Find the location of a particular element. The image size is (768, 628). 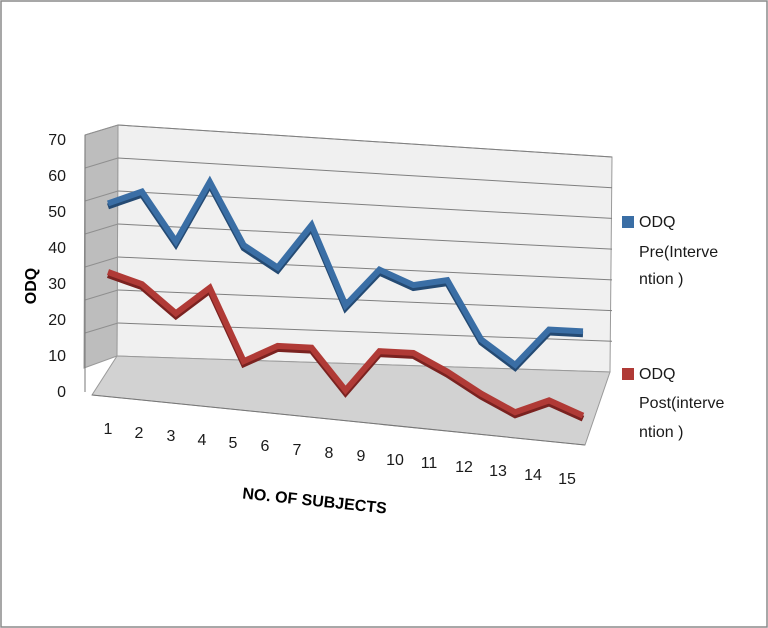

legend-label-post-line2: Post(interve is located at coordinates (681, 403).